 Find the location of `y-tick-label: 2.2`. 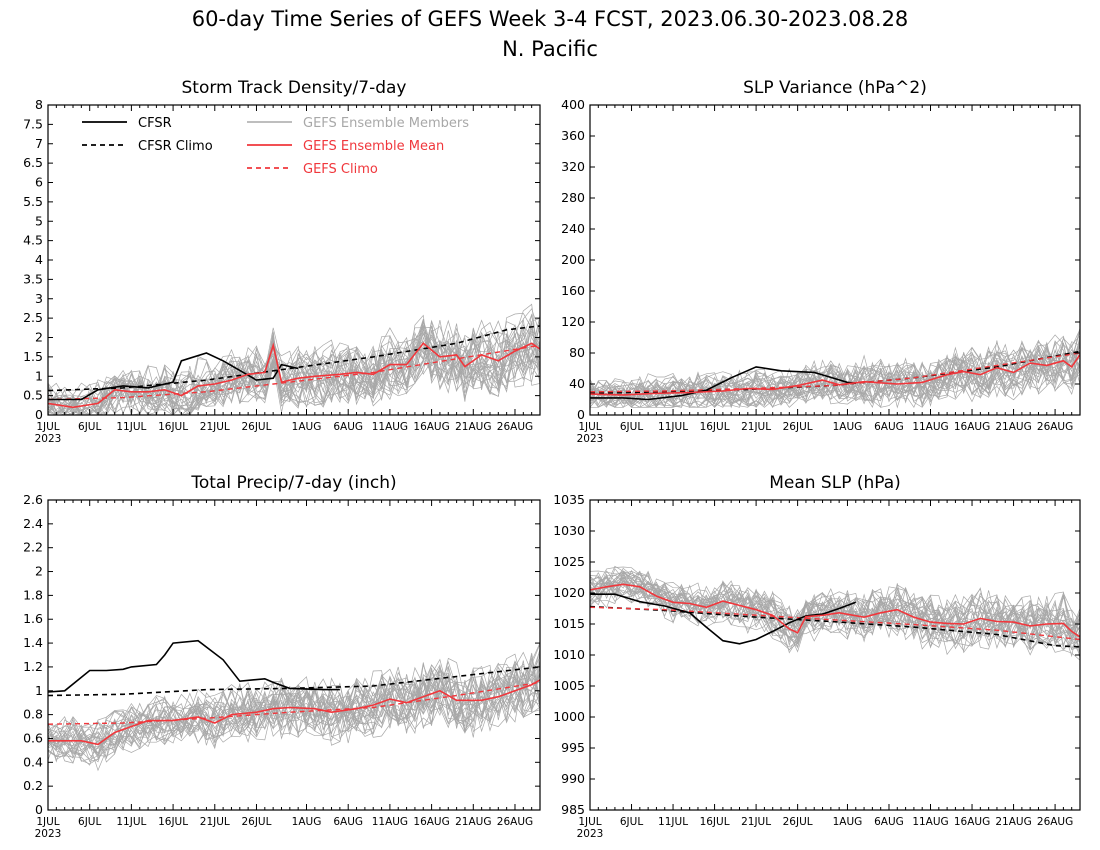

y-tick-label: 2.2 is located at coordinates (33, 547).